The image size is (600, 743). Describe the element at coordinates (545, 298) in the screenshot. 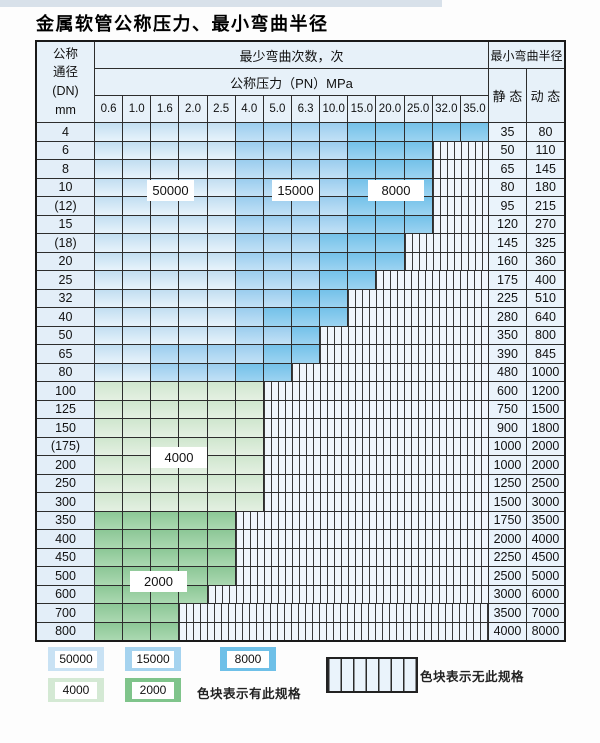

I see `dynamic-radius-cell: 510` at that location.